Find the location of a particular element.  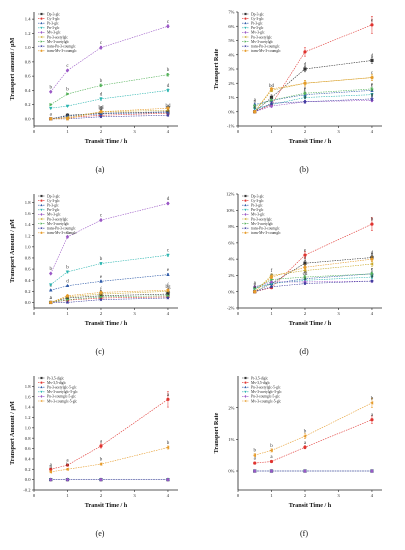

y-tick-label: 0.8 is located at coordinates (28, 61).